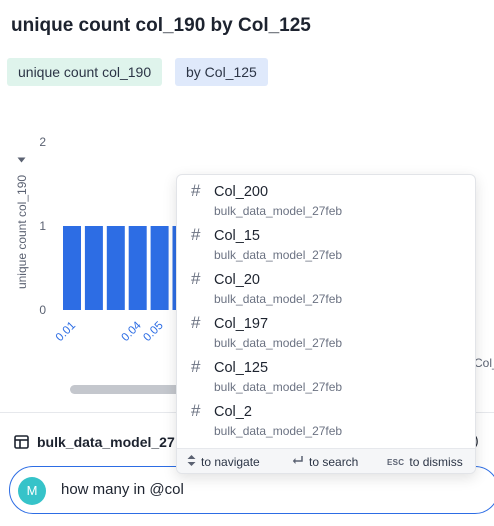  What do you see at coordinates (476, 440) in the screenshot?
I see `data-source-trailing: )` at bounding box center [476, 440].